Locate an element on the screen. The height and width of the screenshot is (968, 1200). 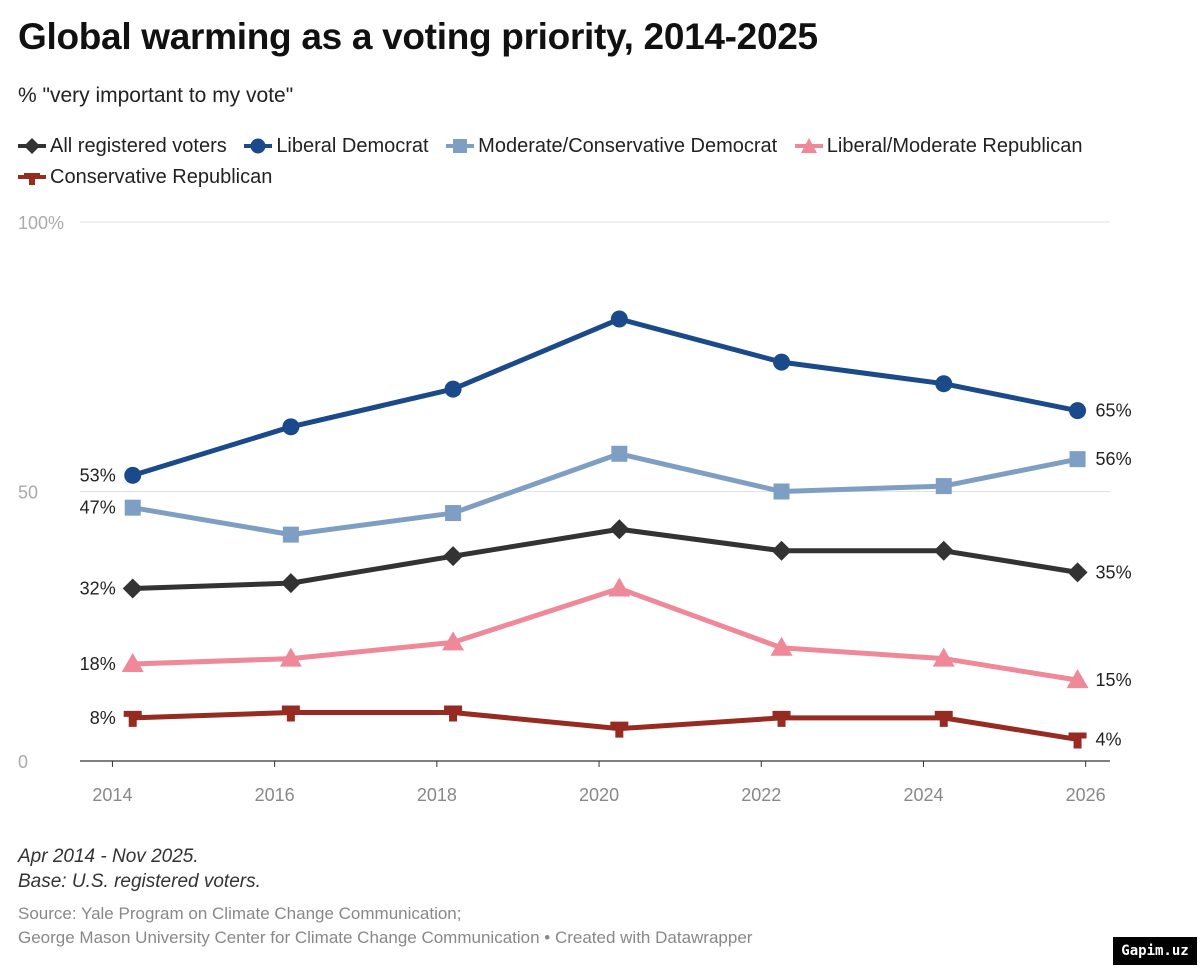
legend-item-all-voters: All registered voters is located at coordinates (122, 146).